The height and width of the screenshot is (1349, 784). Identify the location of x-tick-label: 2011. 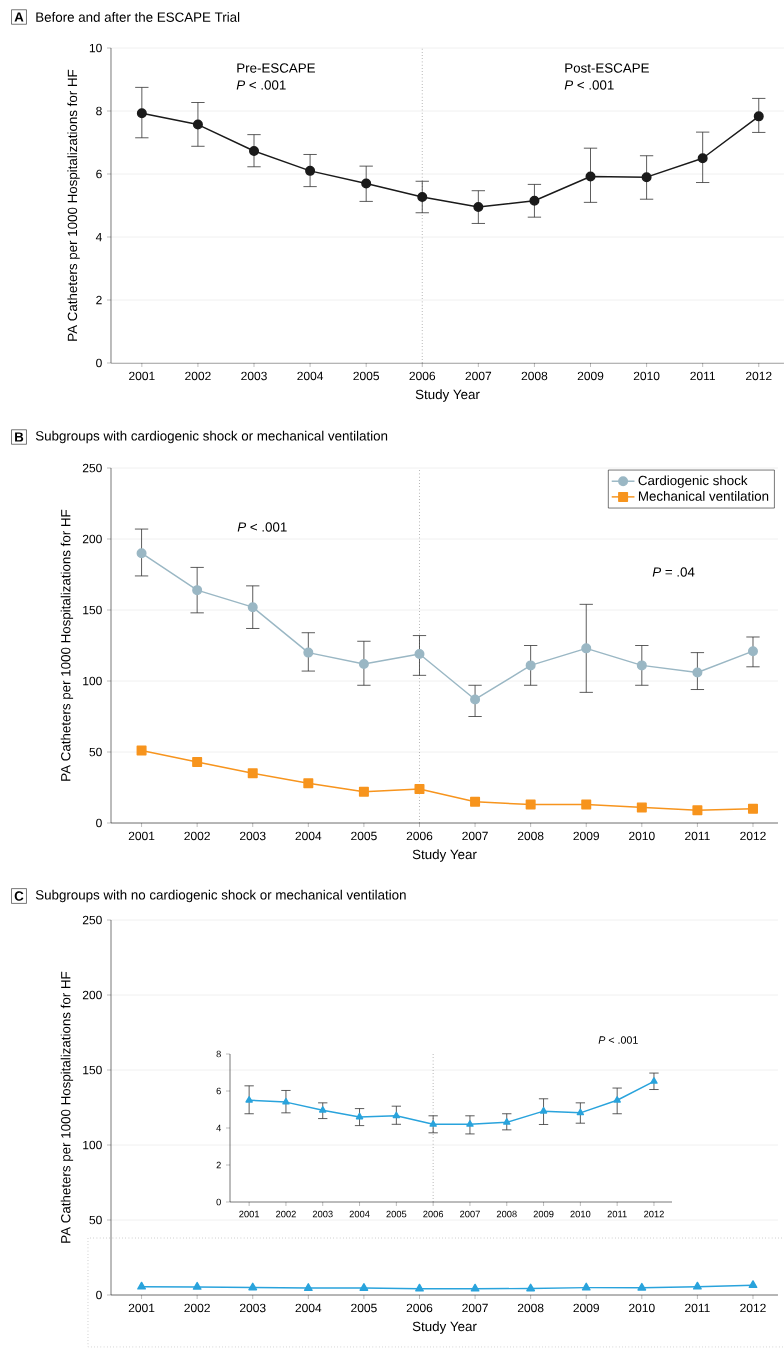
(702, 376).